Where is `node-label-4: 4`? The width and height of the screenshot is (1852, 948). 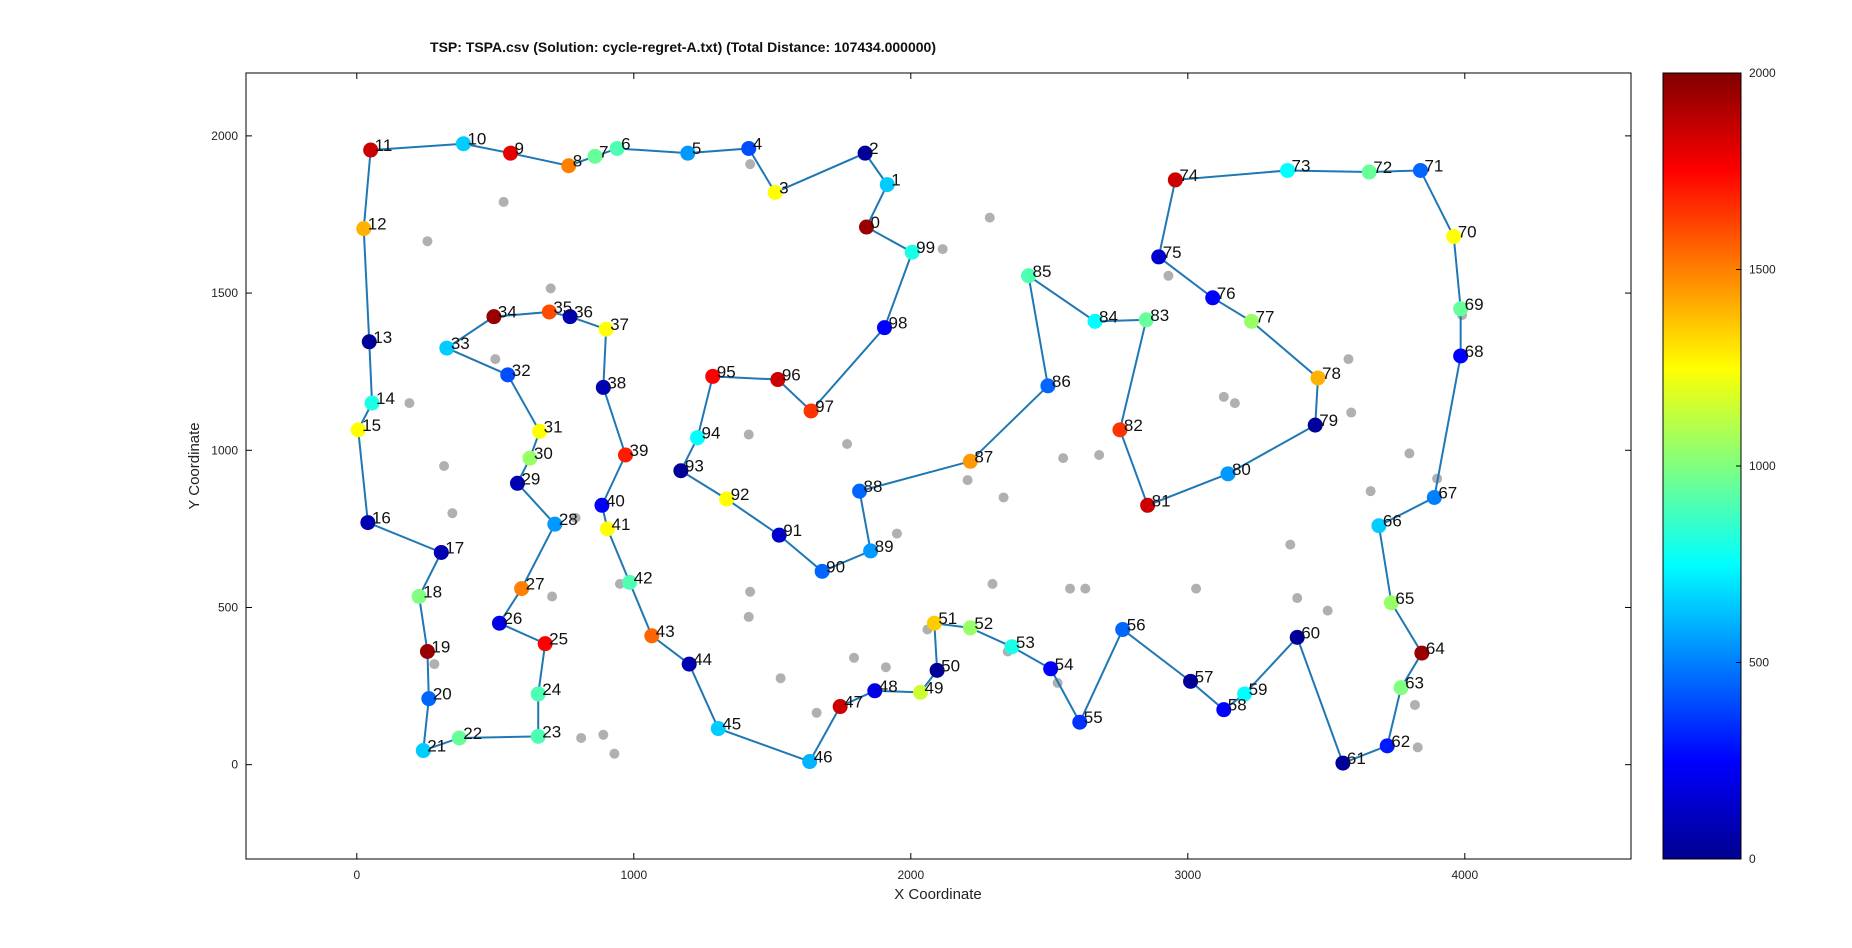 node-label-4: 4 is located at coordinates (757, 143).